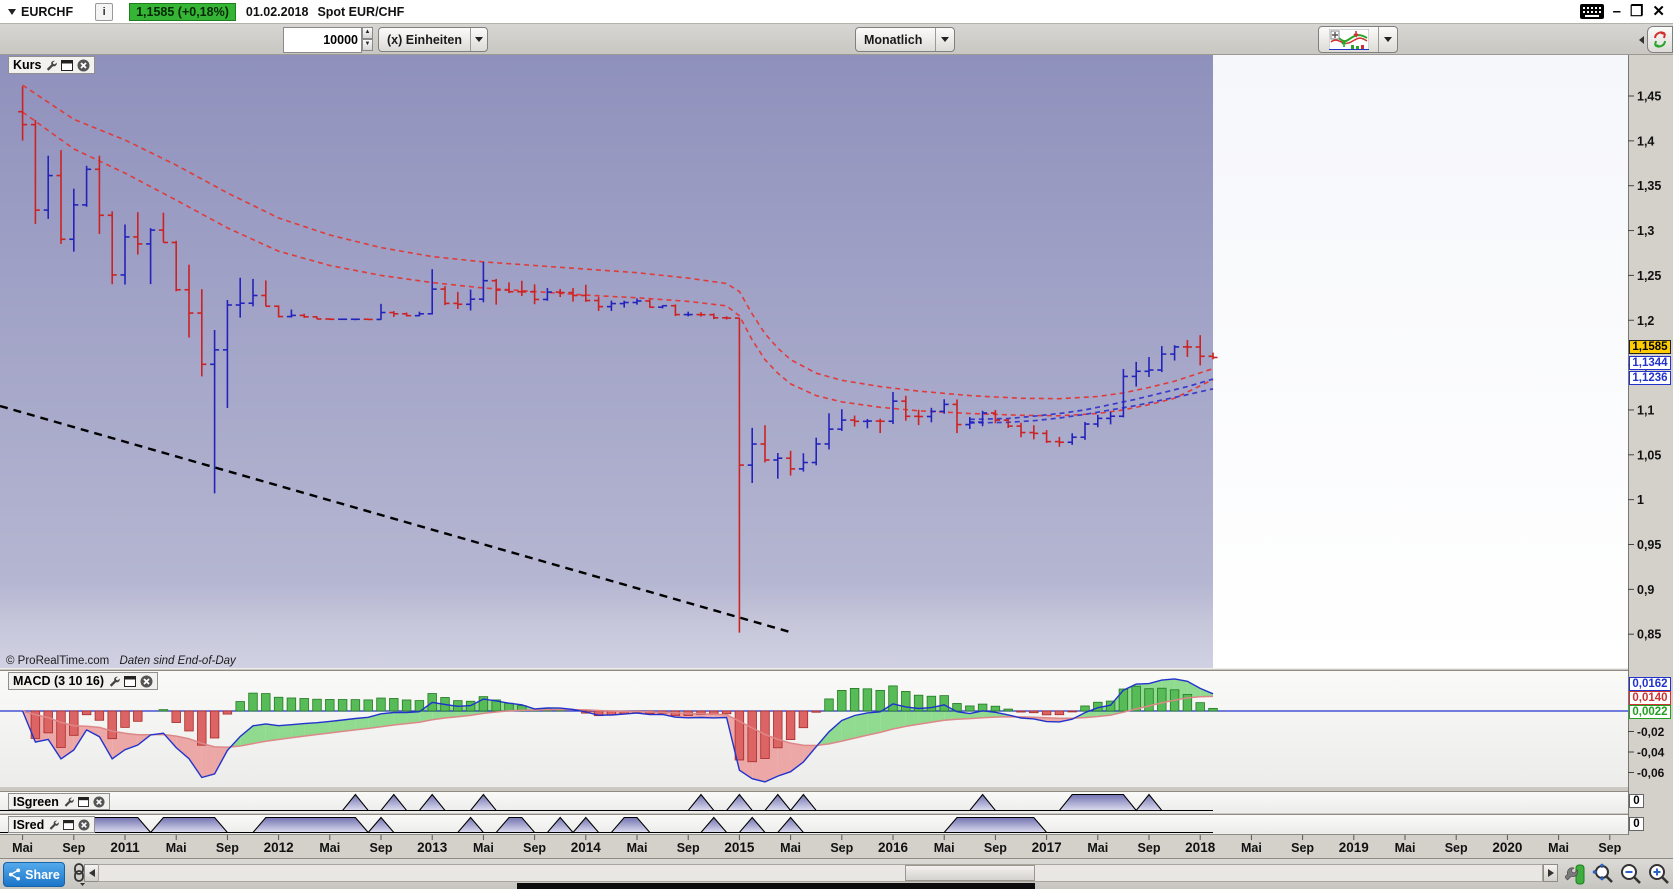  Describe the element at coordinates (1047, 847) in the screenshot. I see `svg-text: 2017` at that location.